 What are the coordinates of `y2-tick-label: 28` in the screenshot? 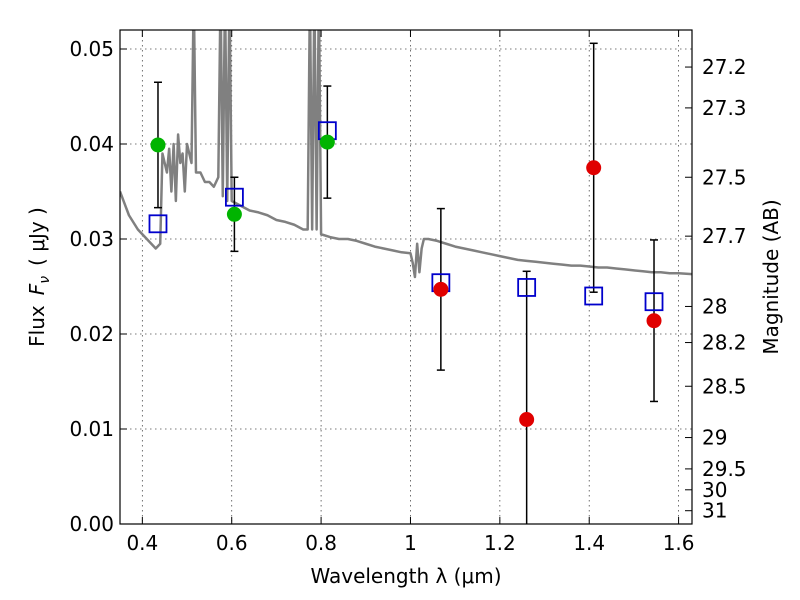 It's located at (714, 306).